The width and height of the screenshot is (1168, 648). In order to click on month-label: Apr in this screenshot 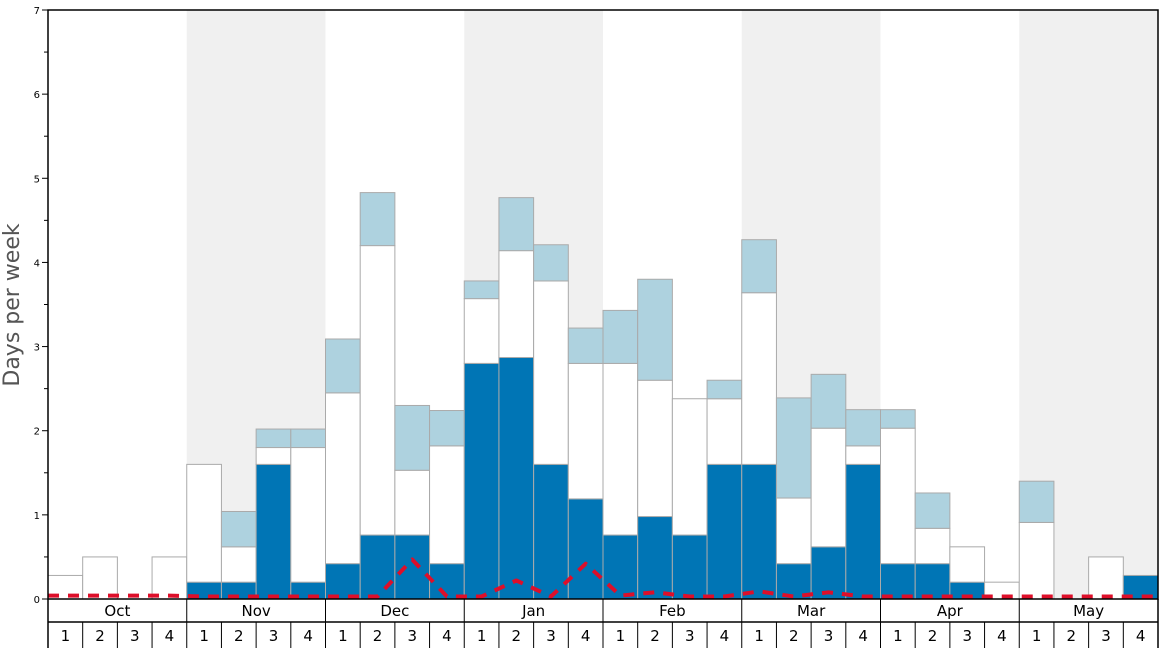, I will do `click(950, 611)`.